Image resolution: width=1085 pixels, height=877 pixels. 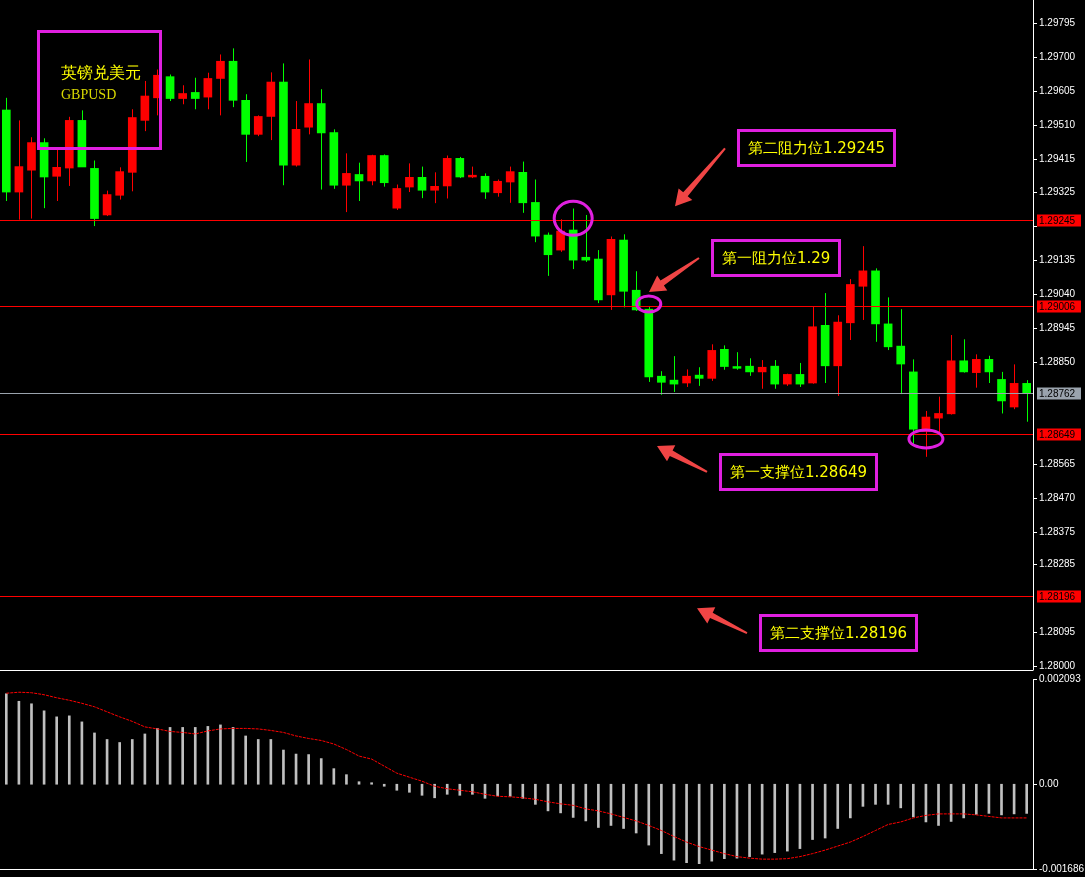 I want to click on y-tick-label: 0.00, so click(x=1049, y=784).